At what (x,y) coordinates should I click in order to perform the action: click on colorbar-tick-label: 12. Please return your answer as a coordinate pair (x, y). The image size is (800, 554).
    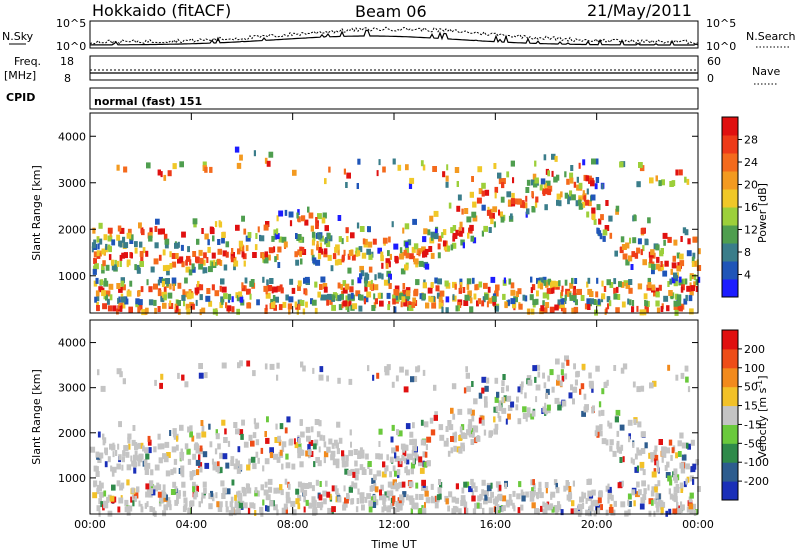
    Looking at the image, I should click on (751, 230).